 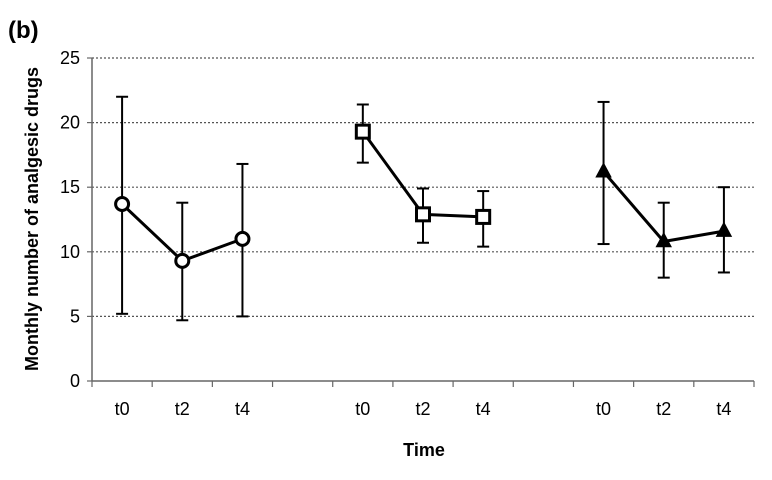 I want to click on x-tick-label-circle-2: t4, so click(x=242, y=409).